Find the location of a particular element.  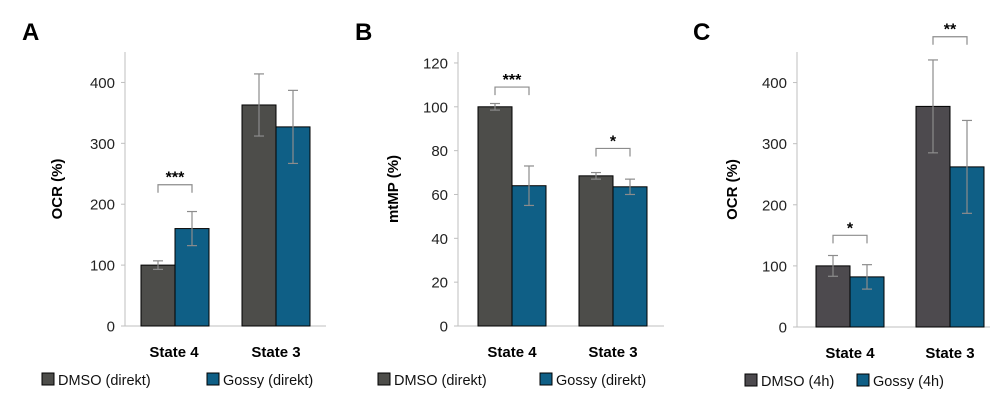

y-axis-label: mtMP (%) is located at coordinates (393, 189).